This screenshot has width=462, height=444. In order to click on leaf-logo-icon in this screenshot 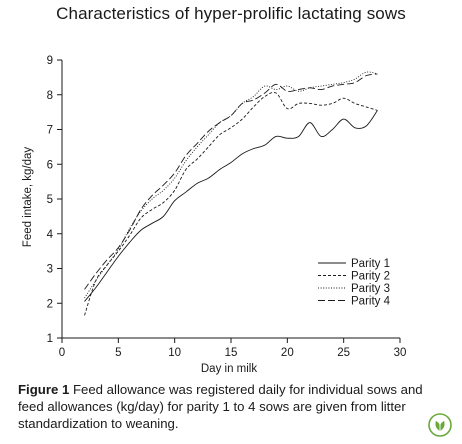, I will do `click(440, 425)`.